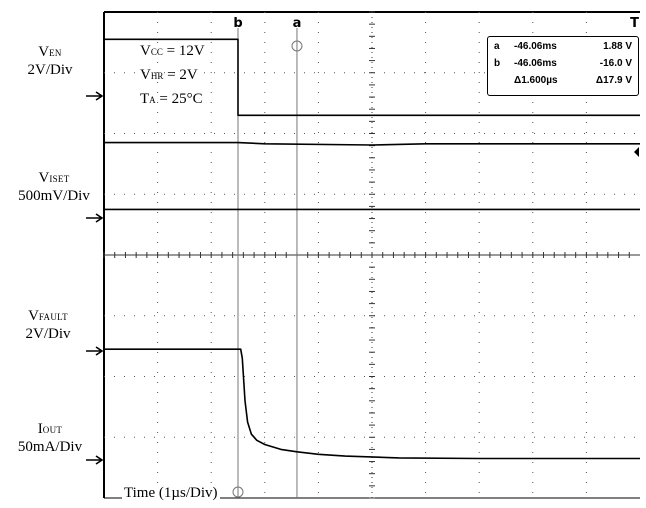 The image size is (646, 508). Describe the element at coordinates (563, 83) in the screenshot. I see `cursor-delta-row: Δ1.600µs Δ17.9 V` at that location.